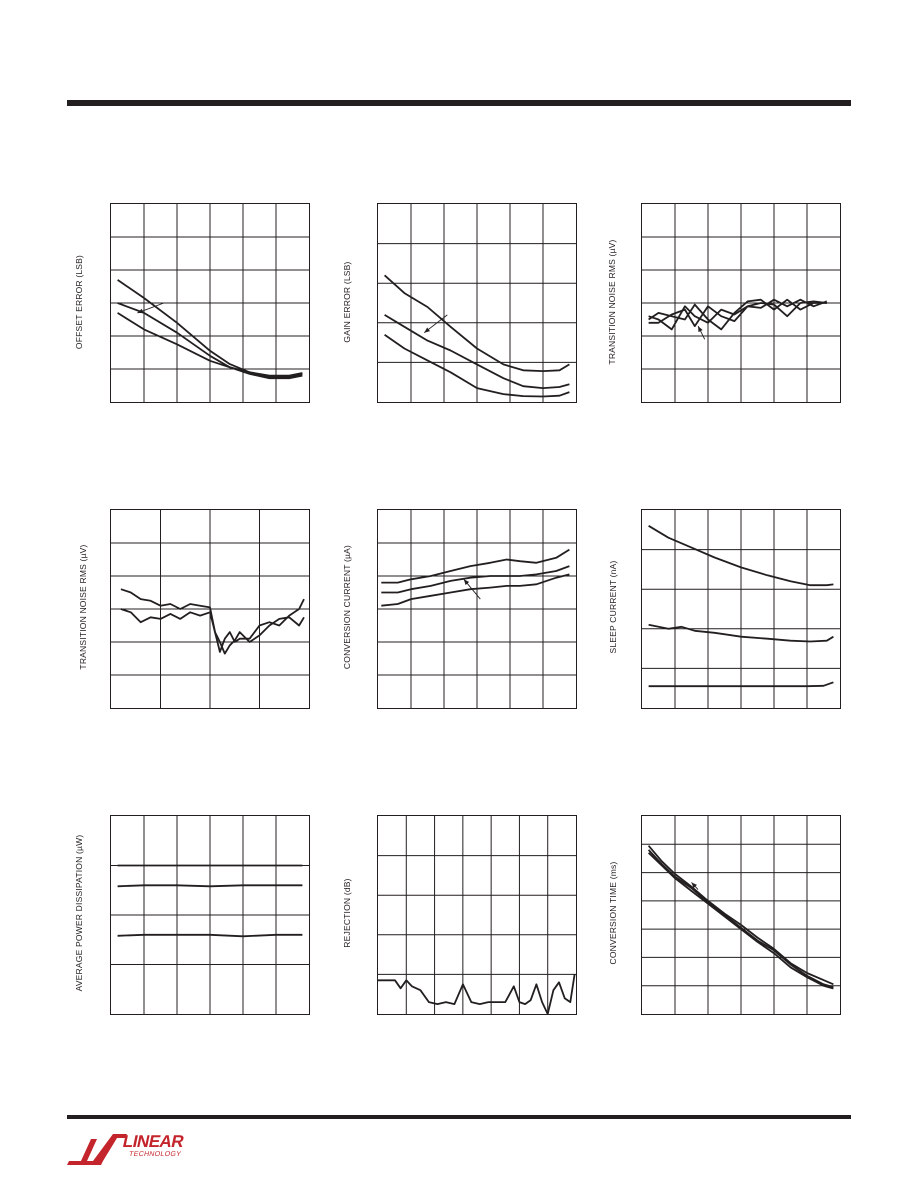 The width and height of the screenshot is (918, 1188). I want to click on sleep-current-chart, so click(741, 609).